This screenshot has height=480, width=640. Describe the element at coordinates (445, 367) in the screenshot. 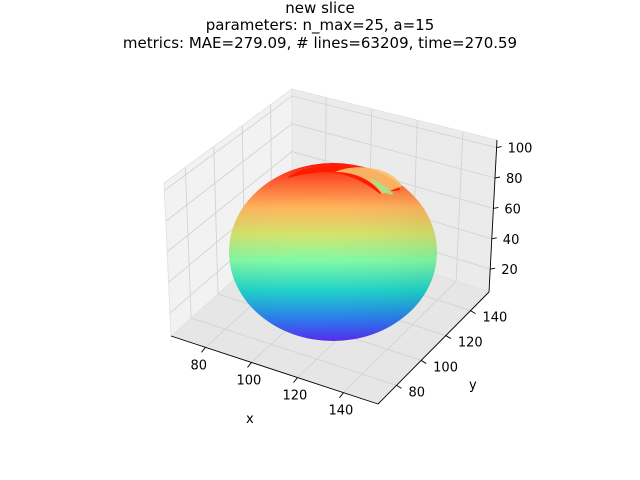

I see `y-tick-label: 100` at that location.